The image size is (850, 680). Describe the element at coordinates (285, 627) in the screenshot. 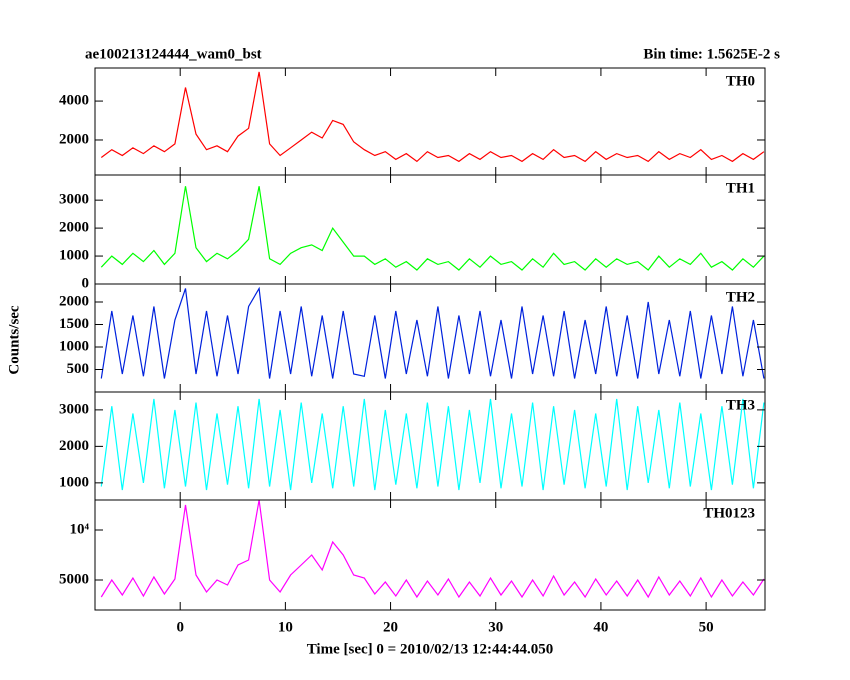

I see `x-tick-label: 10` at that location.